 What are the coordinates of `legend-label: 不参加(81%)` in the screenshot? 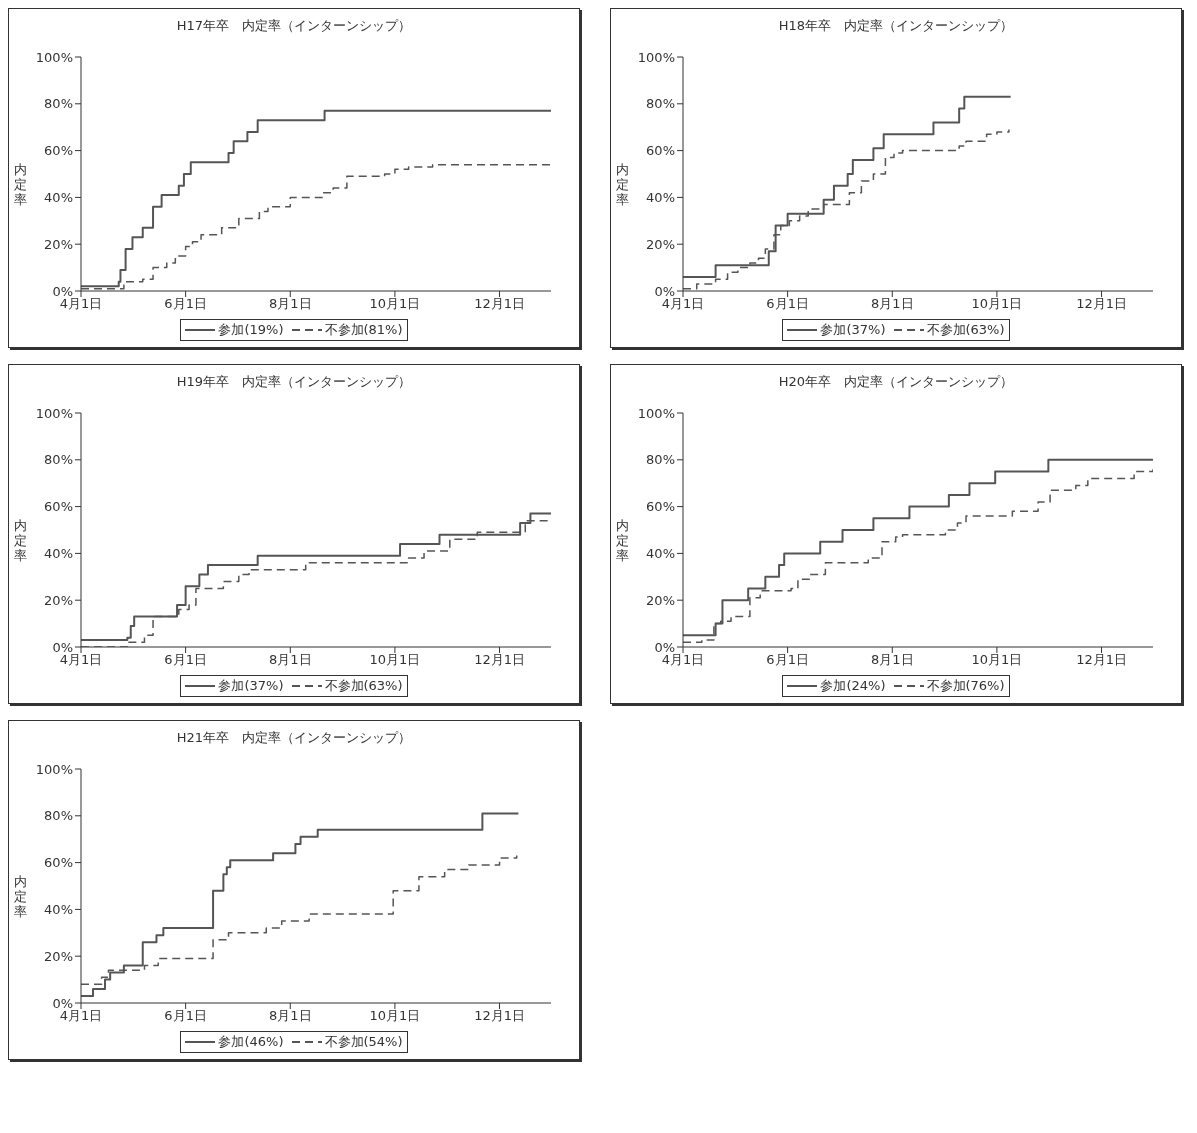 It's located at (363, 330).